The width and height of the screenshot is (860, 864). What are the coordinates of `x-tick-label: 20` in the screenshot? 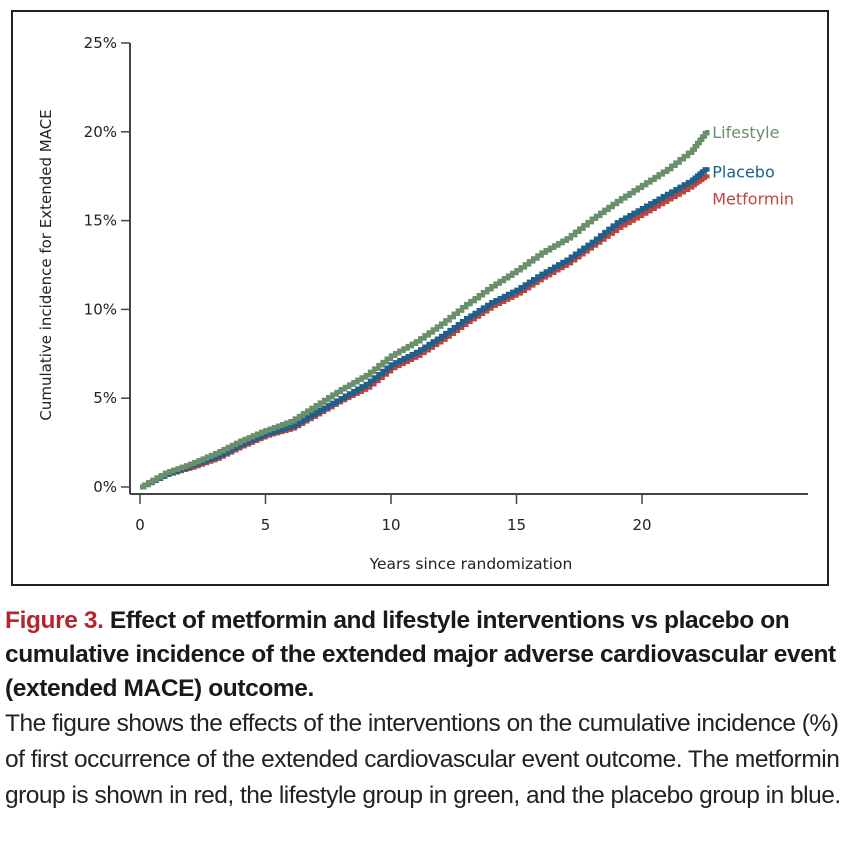 It's located at (641, 525).